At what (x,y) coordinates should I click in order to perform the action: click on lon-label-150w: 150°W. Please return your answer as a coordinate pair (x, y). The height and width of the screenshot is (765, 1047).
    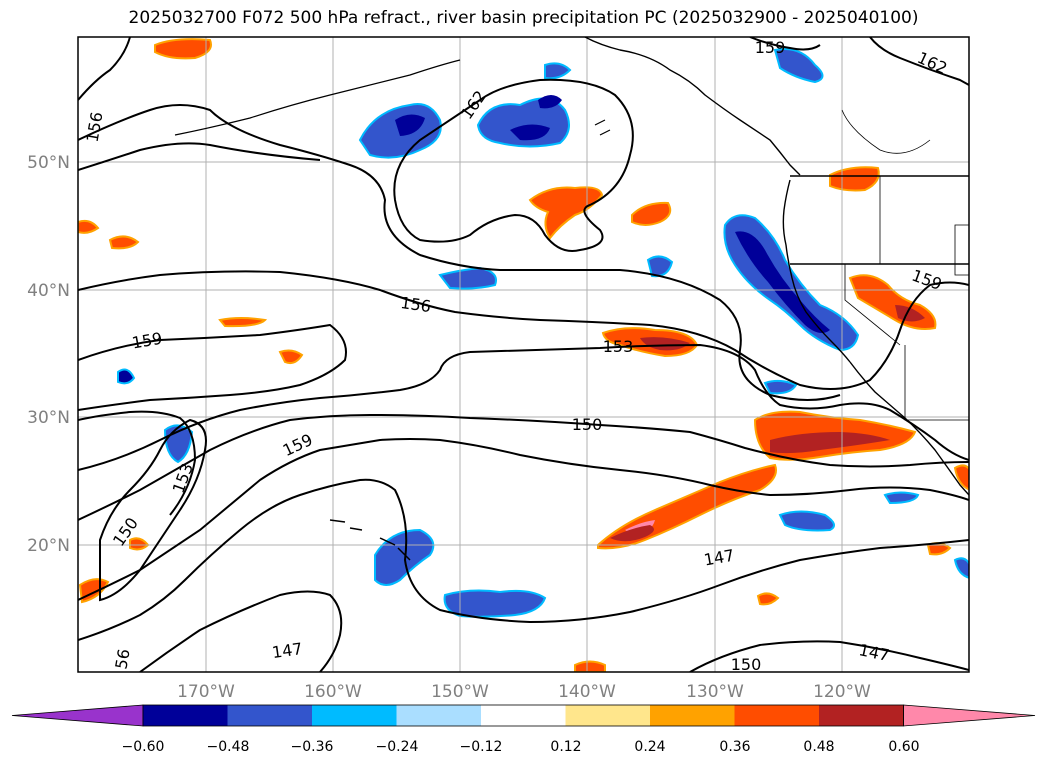
    Looking at the image, I should click on (460, 692).